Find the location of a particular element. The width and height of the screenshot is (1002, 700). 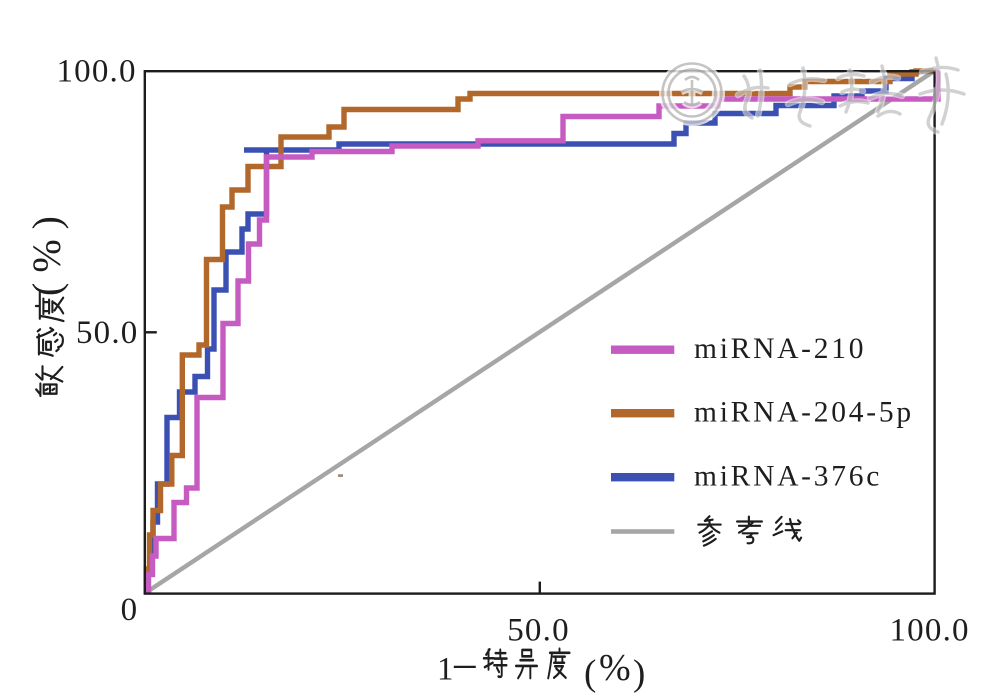

svg-text: miRNA-376c is located at coordinates (788, 477).